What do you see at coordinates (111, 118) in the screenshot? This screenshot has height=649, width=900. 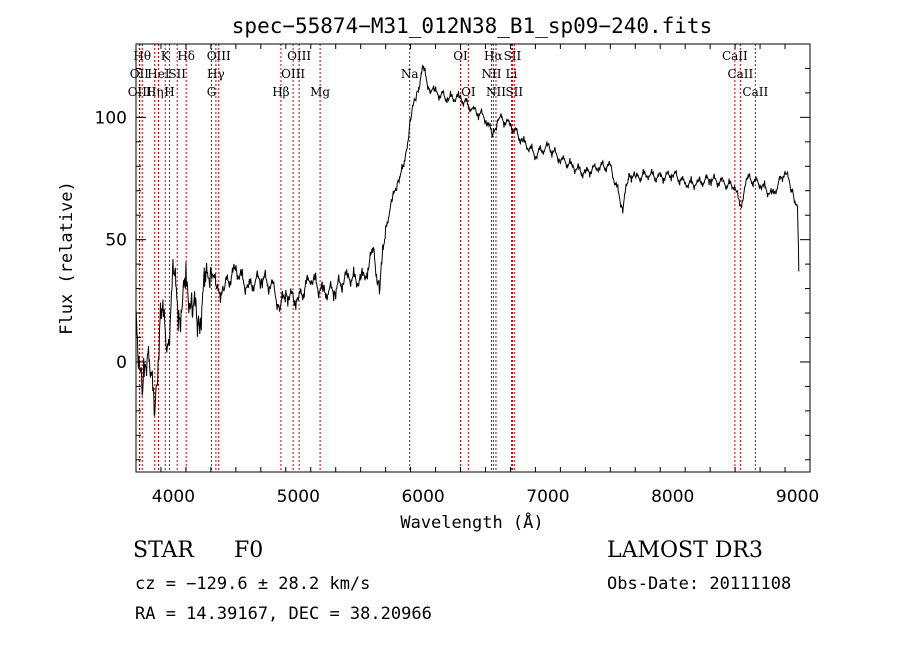 I see `y-tick-label: 100` at bounding box center [111, 118].